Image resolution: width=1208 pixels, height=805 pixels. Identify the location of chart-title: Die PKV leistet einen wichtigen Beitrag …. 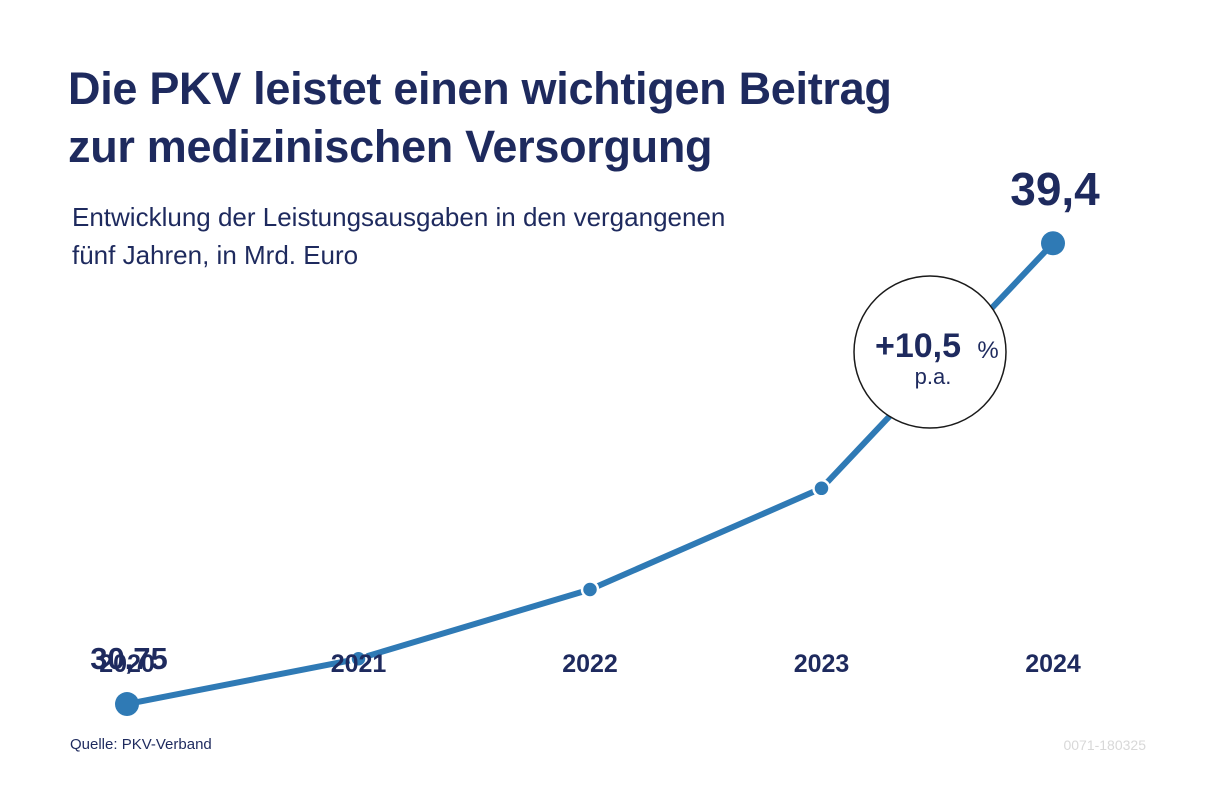
(568, 118).